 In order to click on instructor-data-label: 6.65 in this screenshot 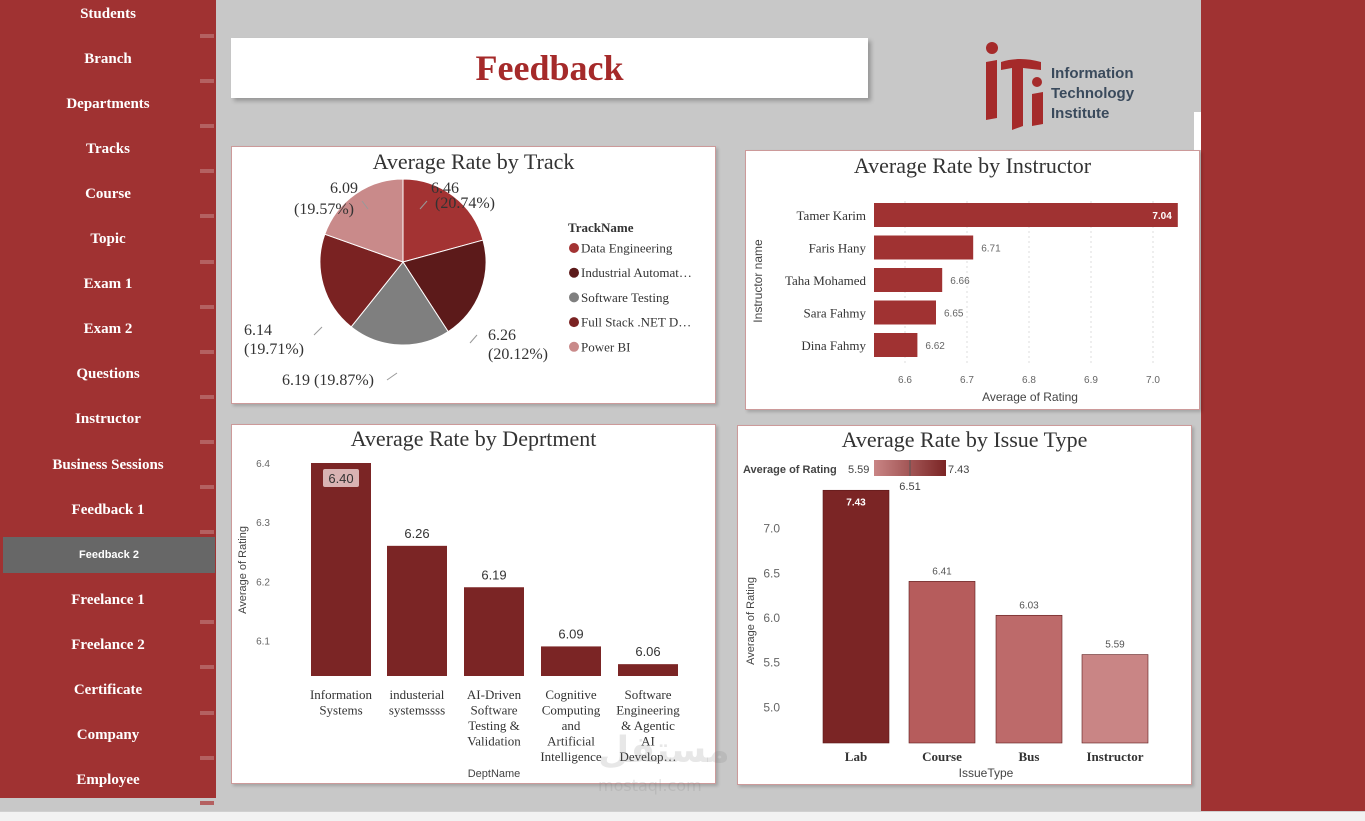, I will do `click(954, 314)`.